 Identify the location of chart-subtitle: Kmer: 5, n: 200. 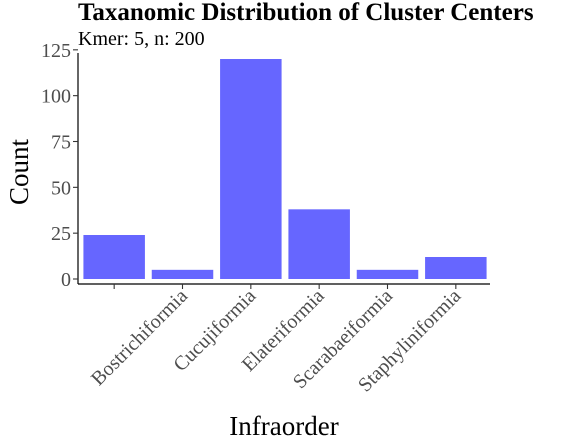
(141, 39).